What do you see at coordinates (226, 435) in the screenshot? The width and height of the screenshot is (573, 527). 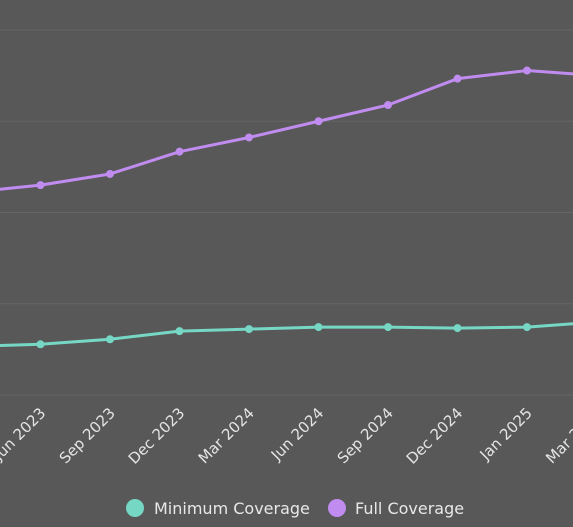 I see `x-tick-label: Mar 2024` at bounding box center [226, 435].